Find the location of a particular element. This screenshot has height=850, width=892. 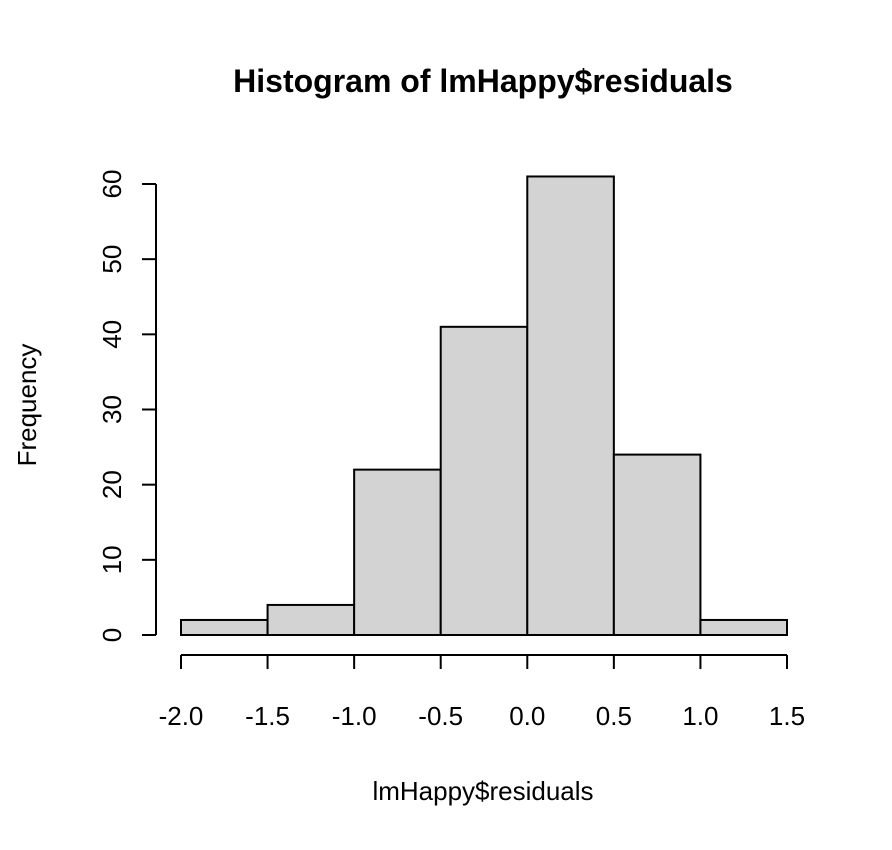

x-axis-label: lmHappy$residuals is located at coordinates (482, 791).